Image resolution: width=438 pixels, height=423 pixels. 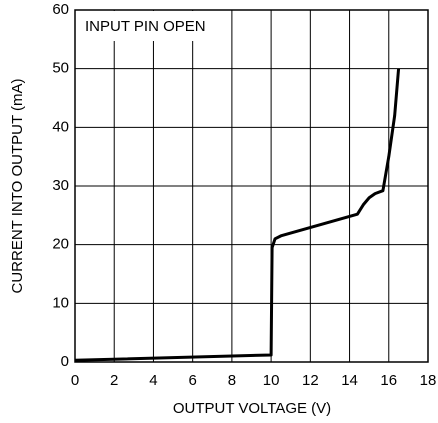 I want to click on y-tick-label: 30, so click(x=60, y=185).